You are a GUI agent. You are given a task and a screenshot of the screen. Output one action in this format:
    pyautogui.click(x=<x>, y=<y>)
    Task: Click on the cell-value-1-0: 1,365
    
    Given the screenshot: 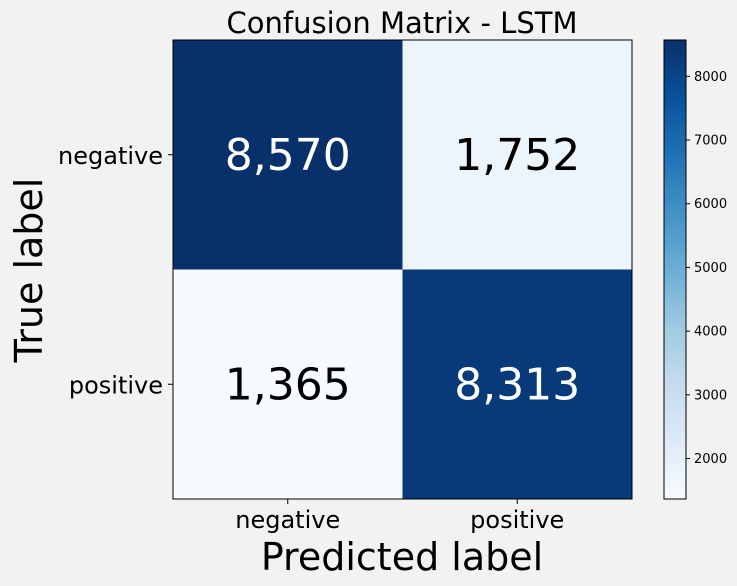 What is the action you would take?
    pyautogui.click(x=288, y=384)
    